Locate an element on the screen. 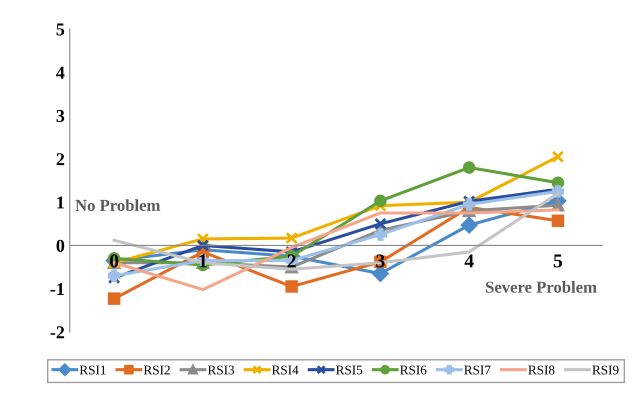 The image size is (634, 415). y-tick-label: -2 is located at coordinates (57, 332).